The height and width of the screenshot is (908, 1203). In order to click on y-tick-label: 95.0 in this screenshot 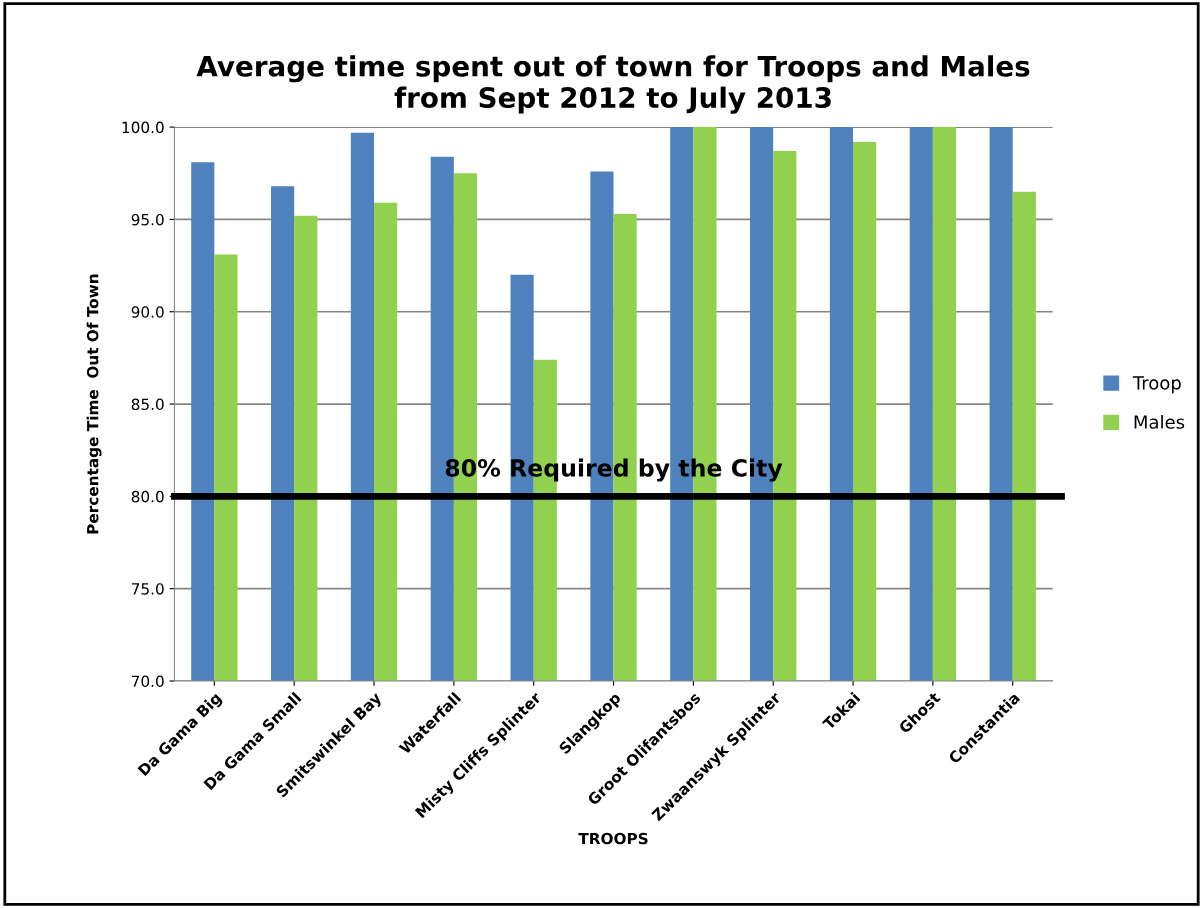, I will do `click(147, 219)`.